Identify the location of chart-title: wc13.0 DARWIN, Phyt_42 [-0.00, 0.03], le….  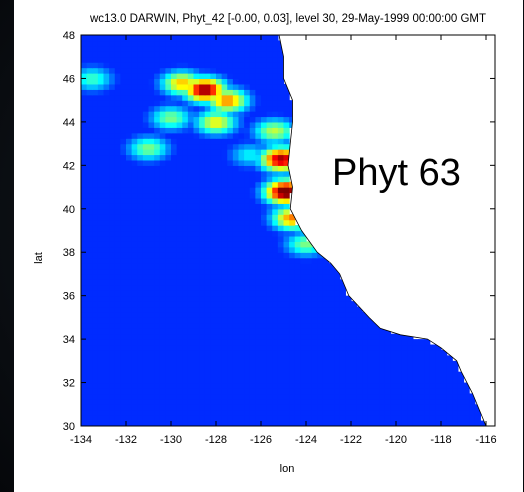
(287, 19).